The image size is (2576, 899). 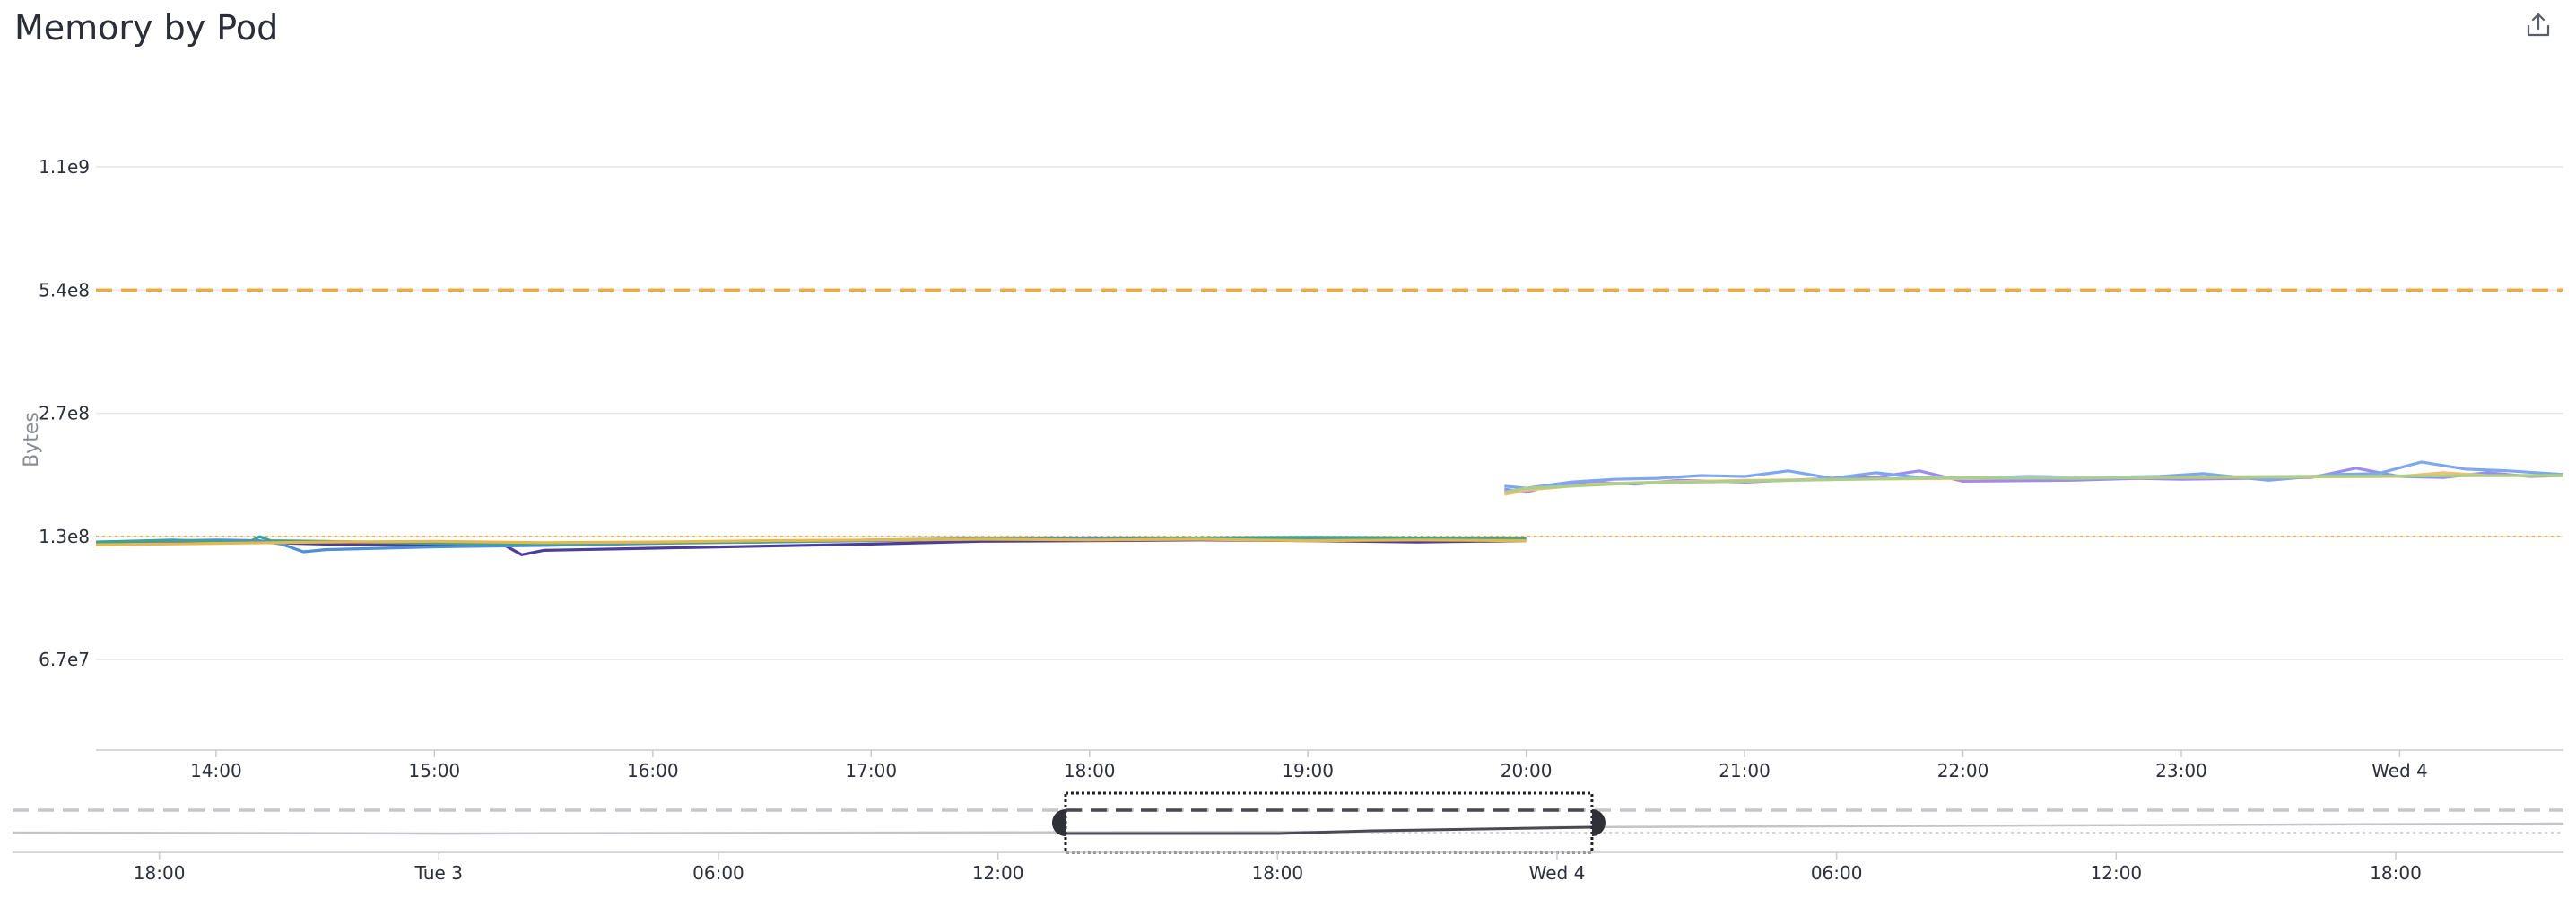 What do you see at coordinates (871, 770) in the screenshot?
I see `x-tick-label: 17:00` at bounding box center [871, 770].